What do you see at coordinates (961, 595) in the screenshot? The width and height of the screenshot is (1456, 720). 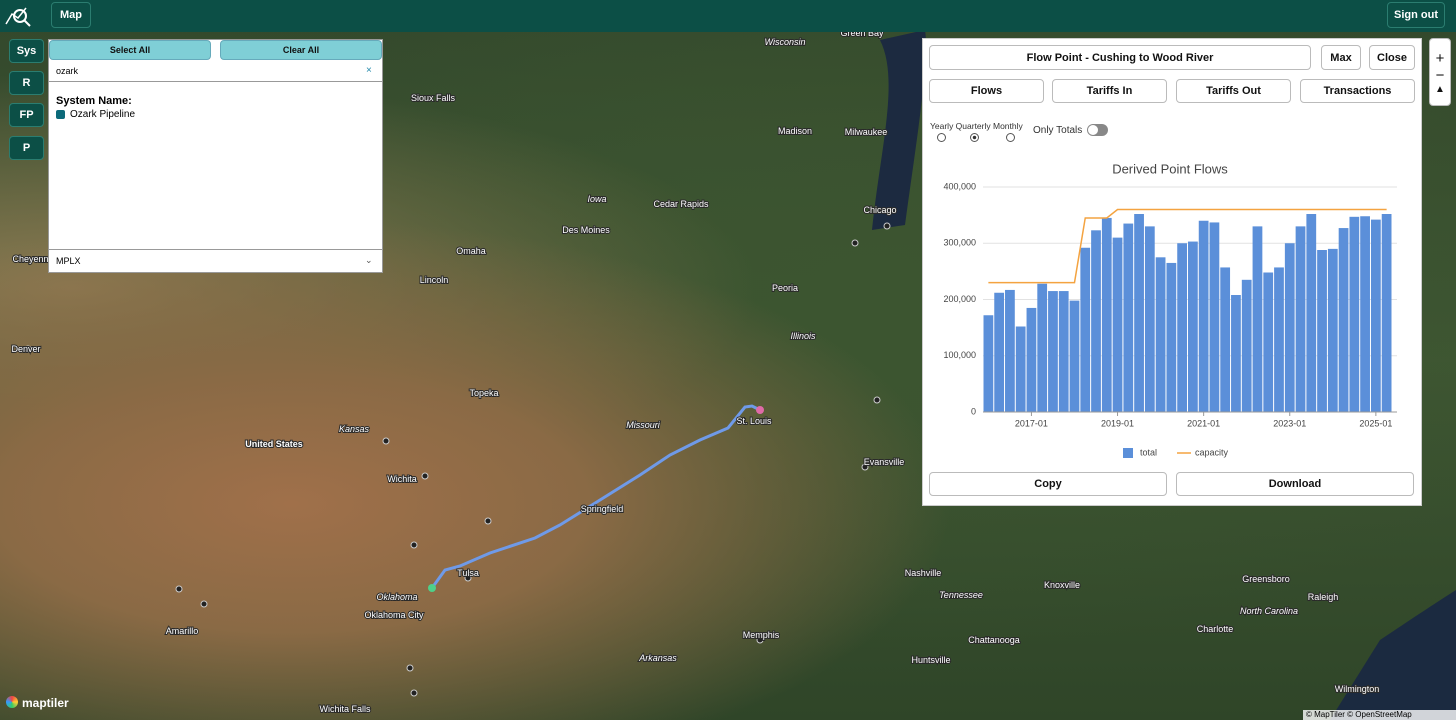 I see `map-label: Tennessee` at bounding box center [961, 595].